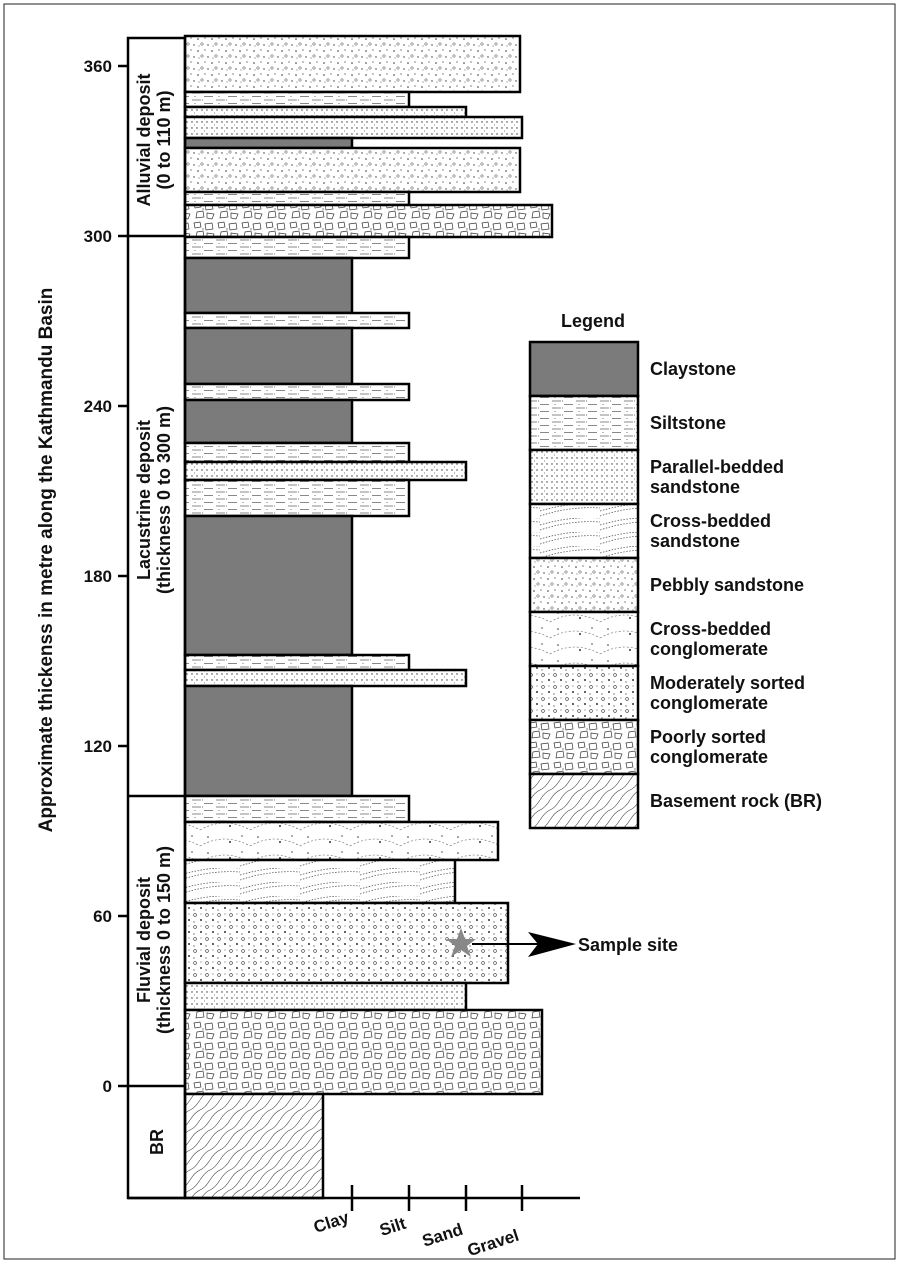 The width and height of the screenshot is (899, 1263). Describe the element at coordinates (164, 139) in the screenshot. I see `unit-sub: (0 to 110 m)` at that location.